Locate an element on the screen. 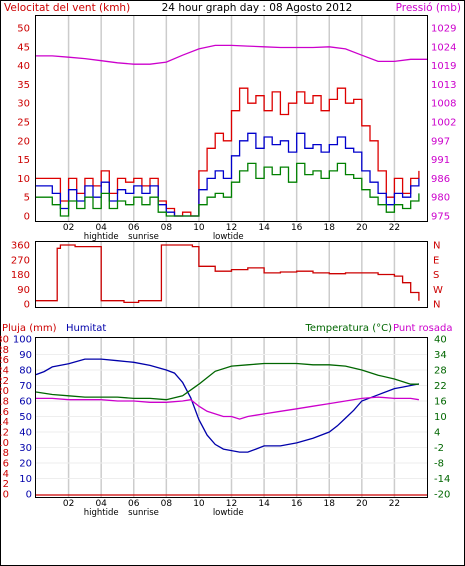 This screenshot has width=465, height=566. temperature-y-tick: 10 is located at coordinates (440, 417).